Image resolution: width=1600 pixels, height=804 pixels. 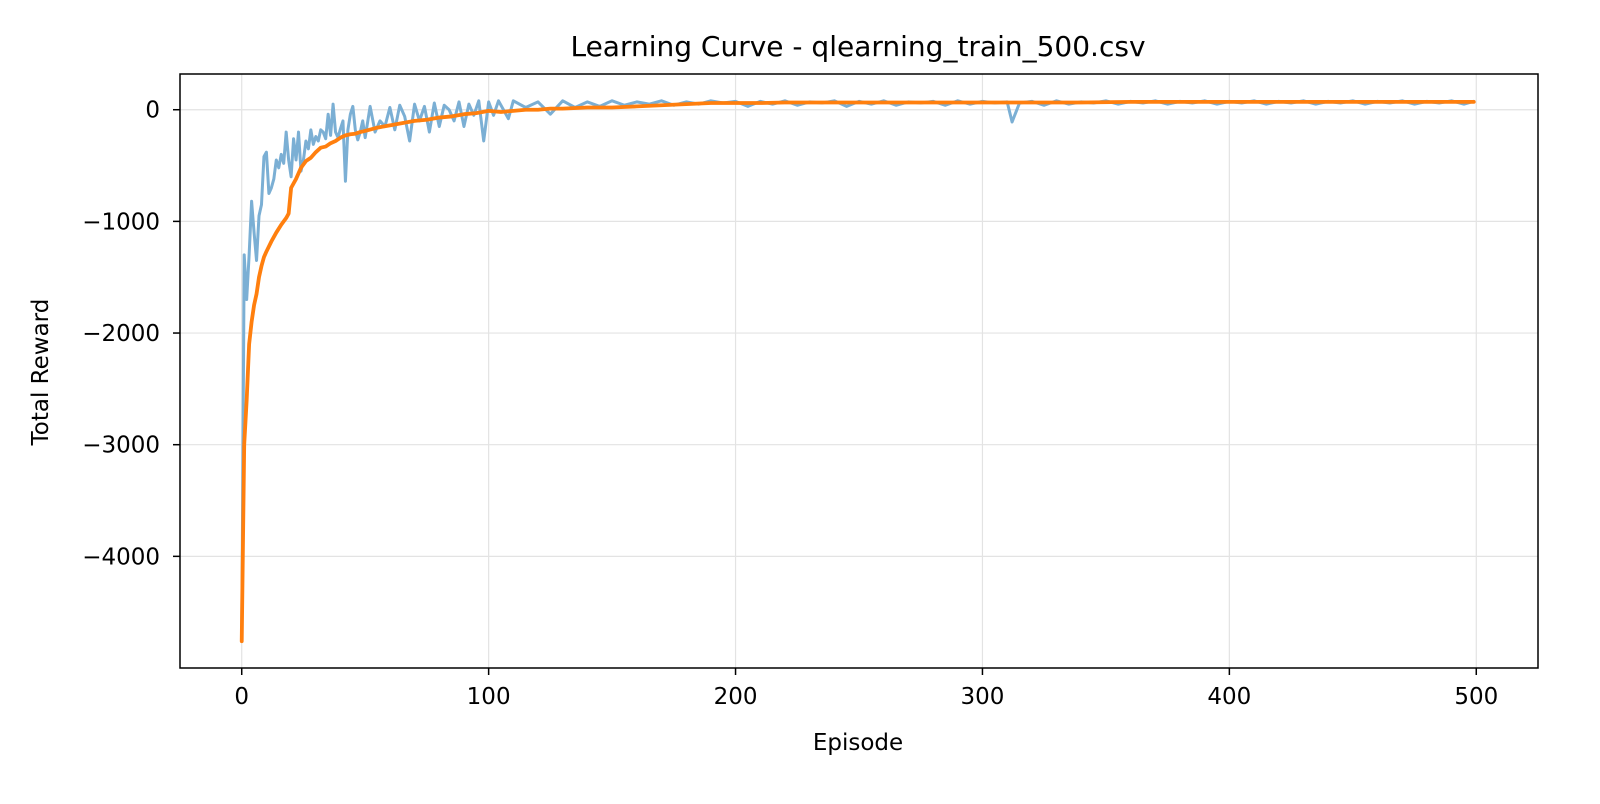 I want to click on x-axis-label: Episode, so click(x=858, y=743).